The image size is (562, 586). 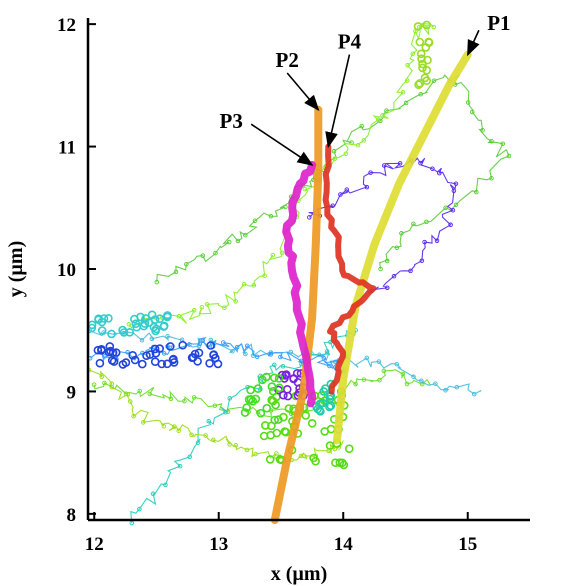 What do you see at coordinates (349, 269) in the screenshot?
I see `path-p4` at bounding box center [349, 269].